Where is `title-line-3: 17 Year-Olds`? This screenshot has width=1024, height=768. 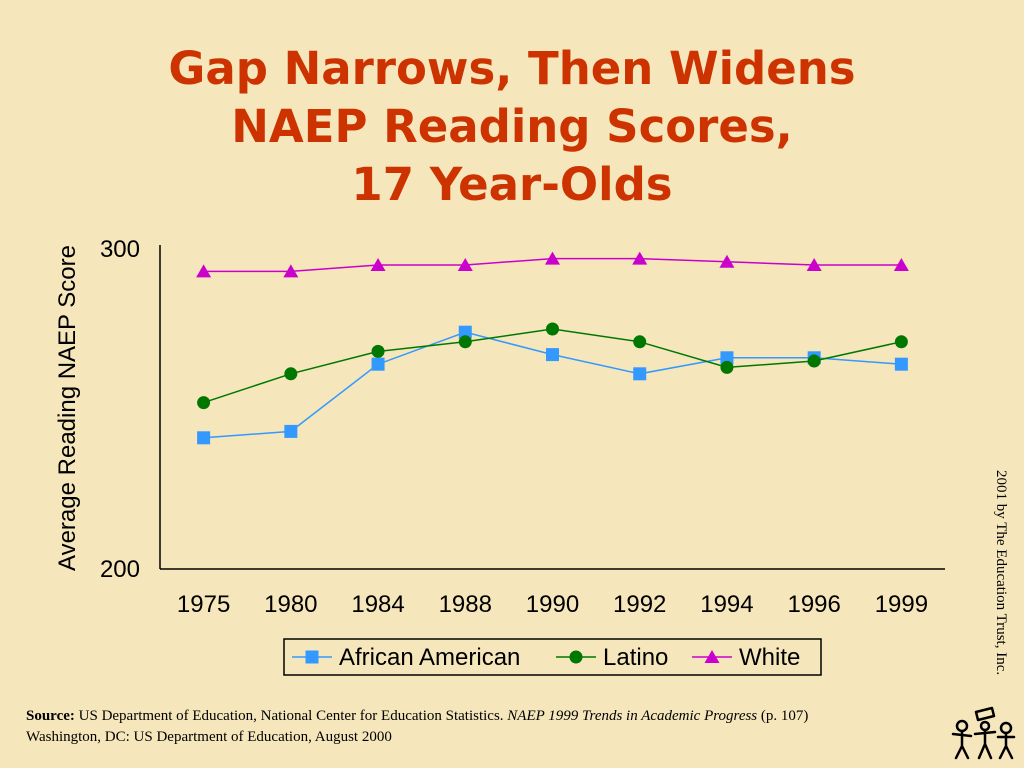 title-line-3: 17 Year-Olds is located at coordinates (512, 184).